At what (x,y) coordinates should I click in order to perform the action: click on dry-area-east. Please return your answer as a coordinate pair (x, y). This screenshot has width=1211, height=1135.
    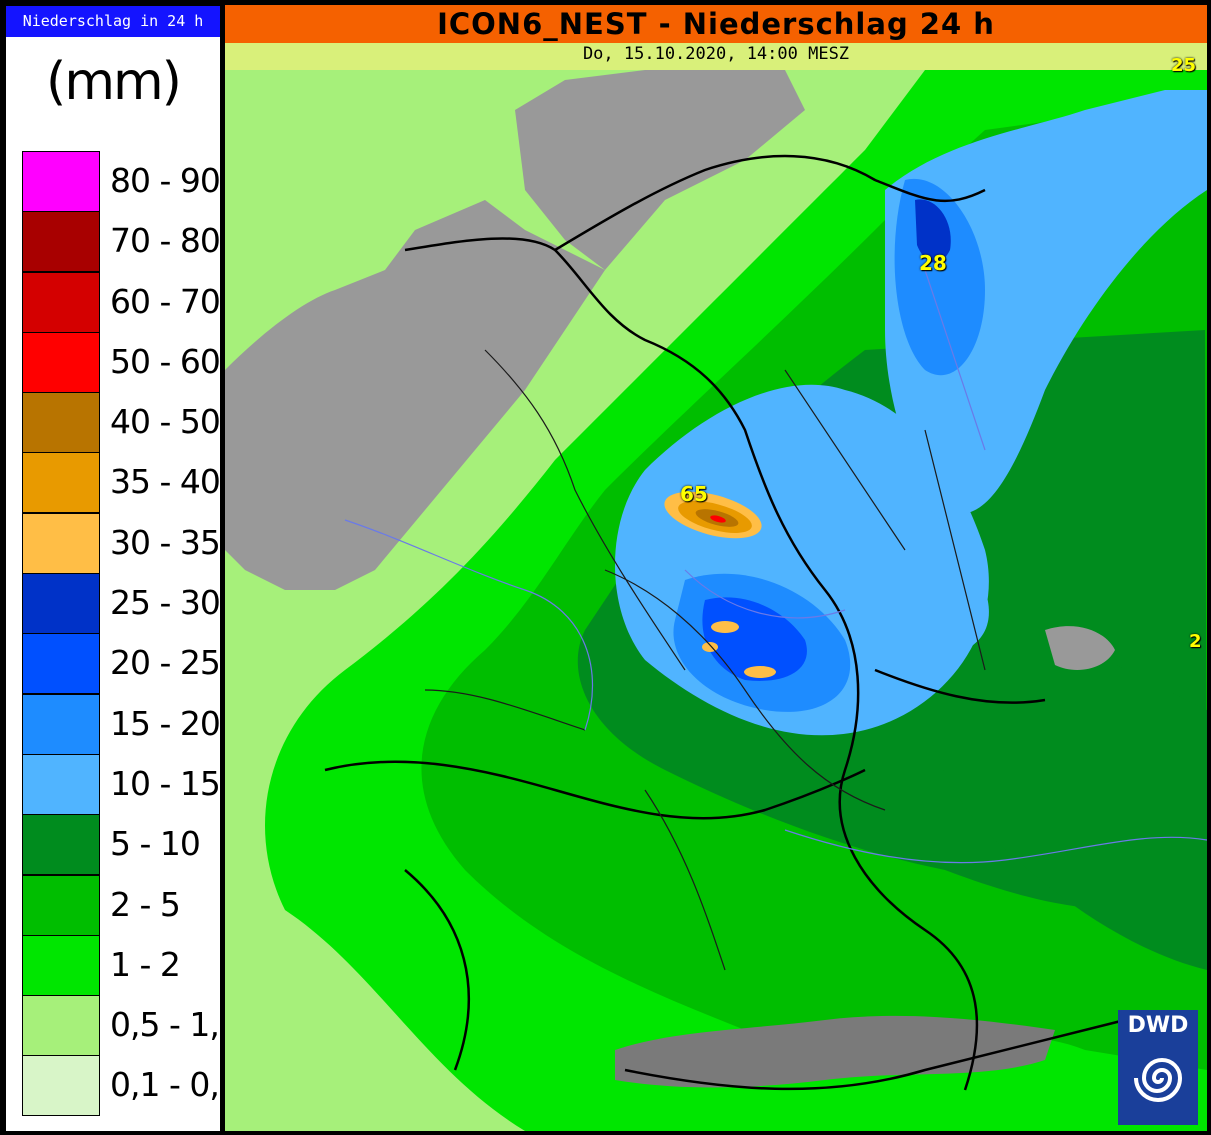
    Looking at the image, I should click on (1080, 648).